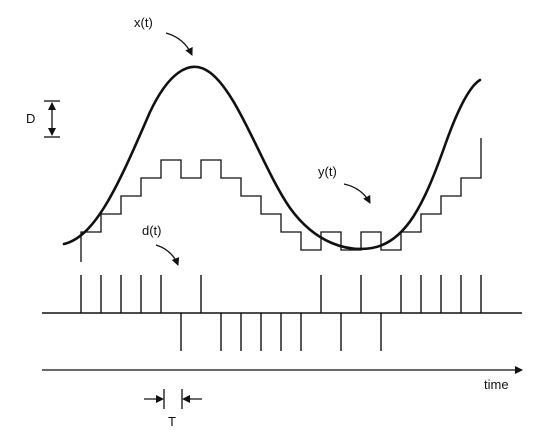  I want to click on step-size-label: D, so click(30, 118).